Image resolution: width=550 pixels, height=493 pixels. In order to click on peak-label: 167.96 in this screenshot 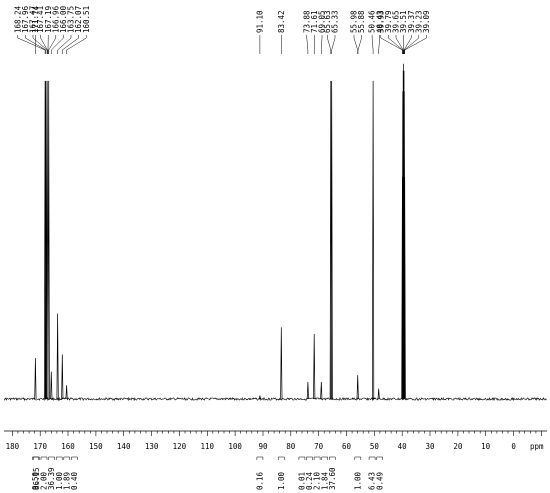, I will do `click(25, 19)`.